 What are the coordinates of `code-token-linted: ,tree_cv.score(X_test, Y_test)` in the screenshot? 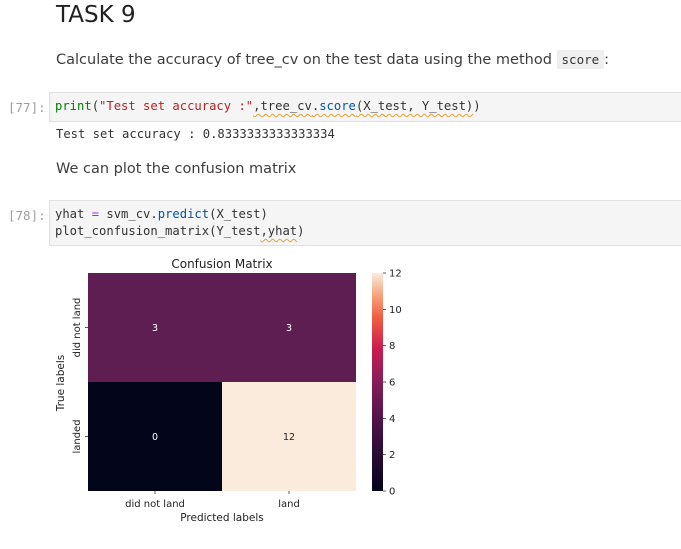 It's located at (363, 106).